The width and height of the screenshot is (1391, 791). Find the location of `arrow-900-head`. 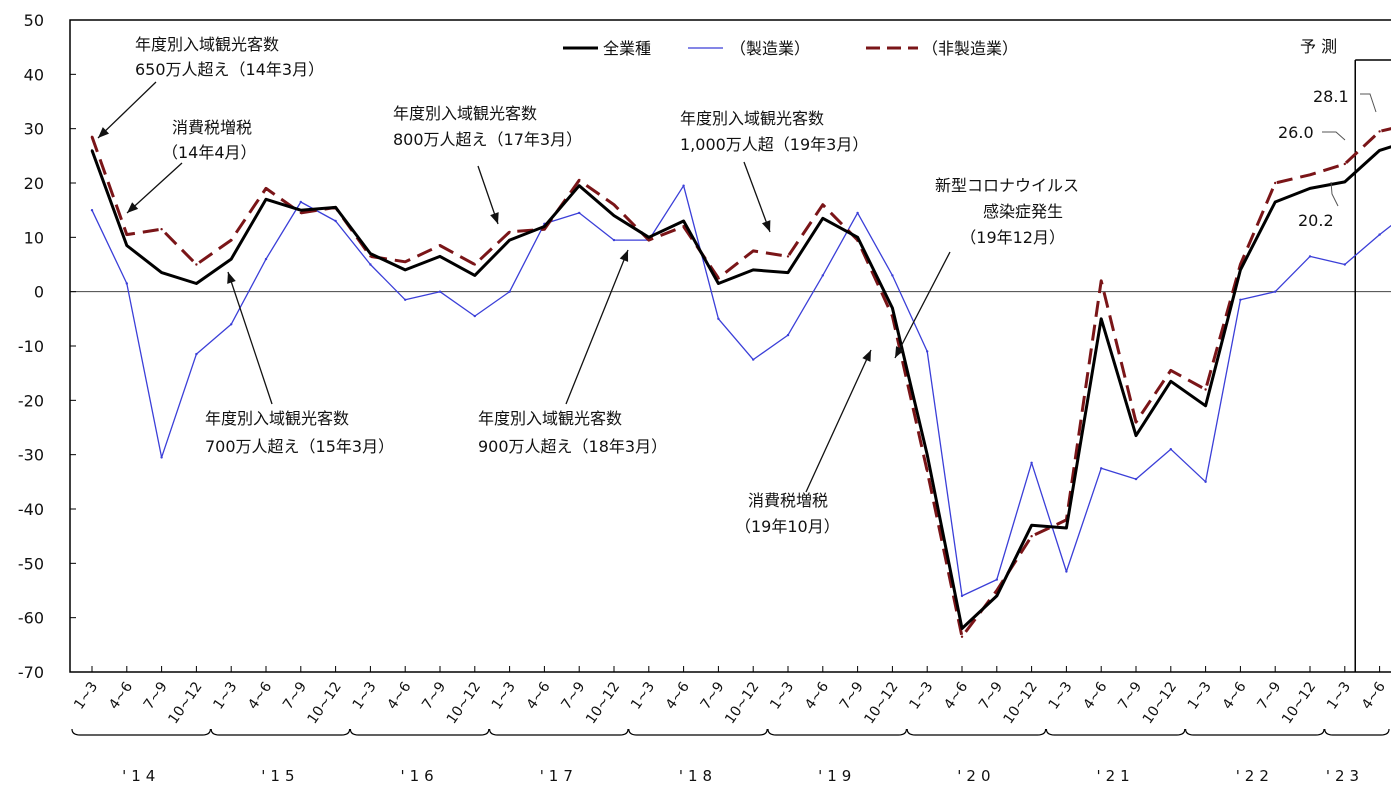

arrow-900-head is located at coordinates (624, 256).